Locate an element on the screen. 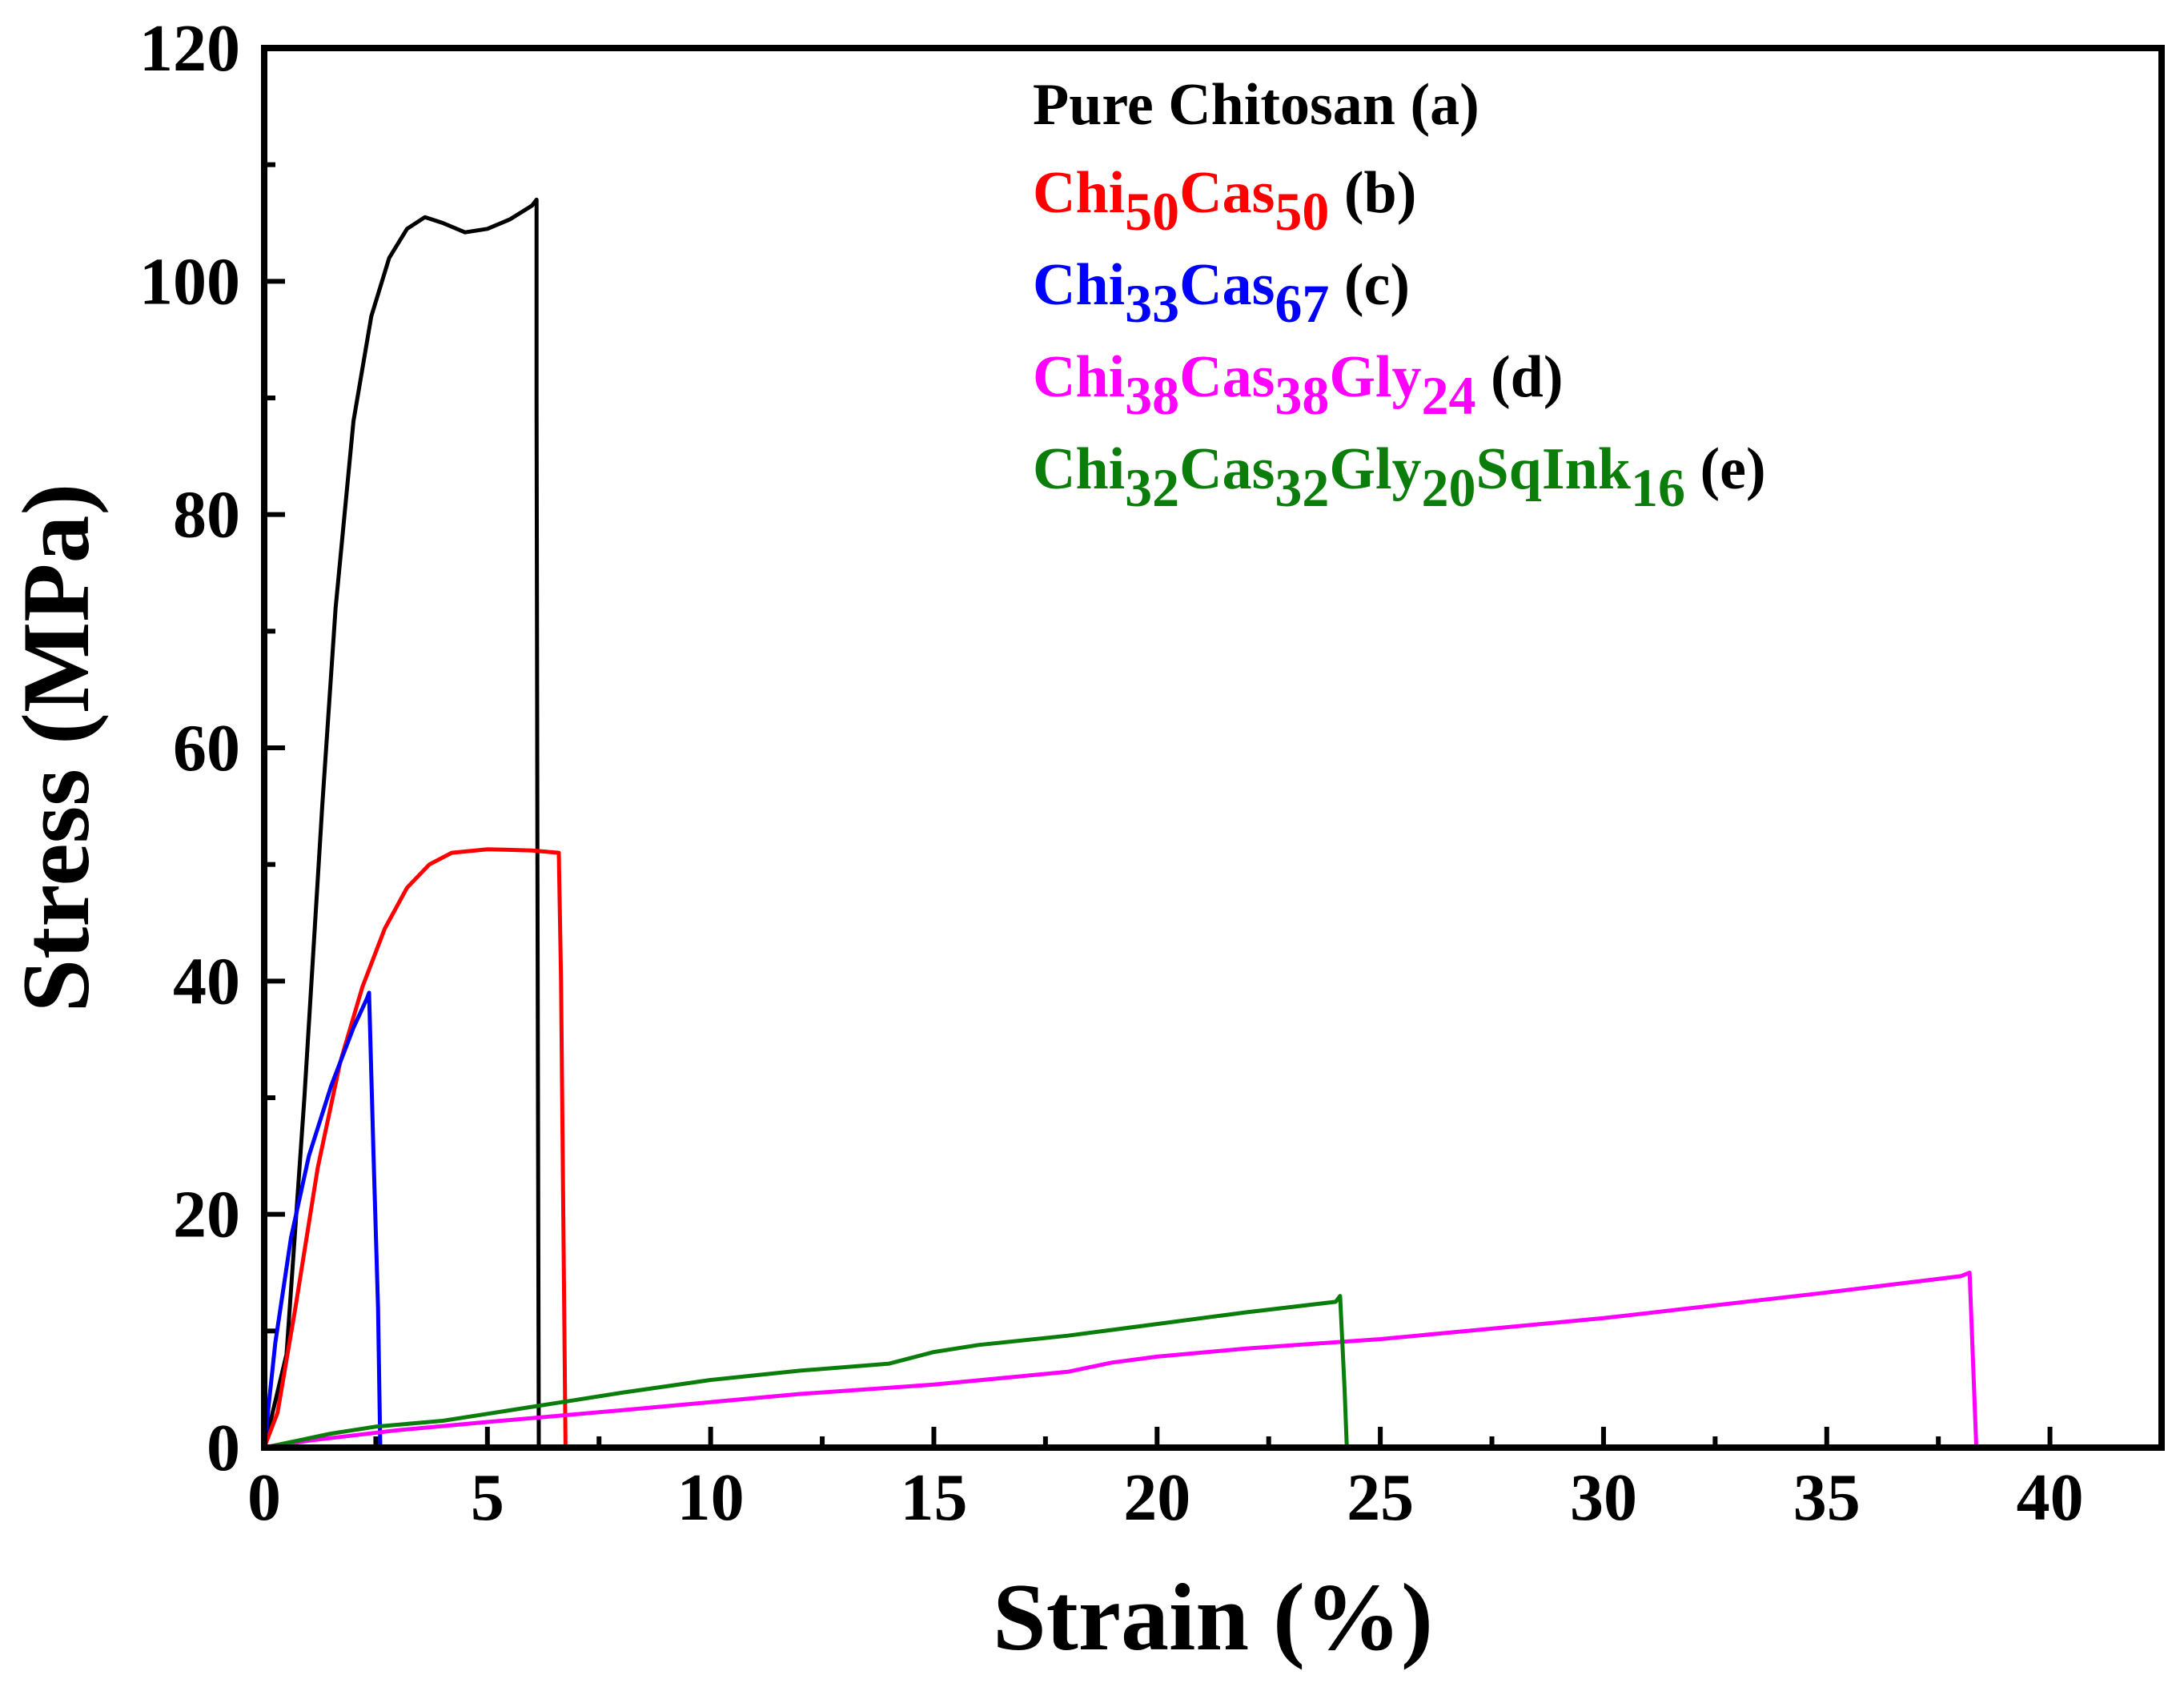  legend-entry-0: Pure Chitosan (a) is located at coordinates (1256, 105).